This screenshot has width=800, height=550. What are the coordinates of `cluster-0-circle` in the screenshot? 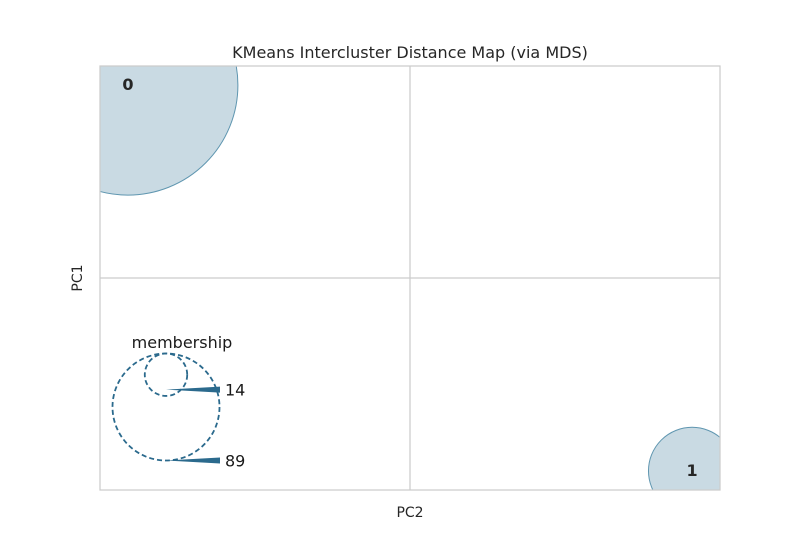 It's located at (169, 131).